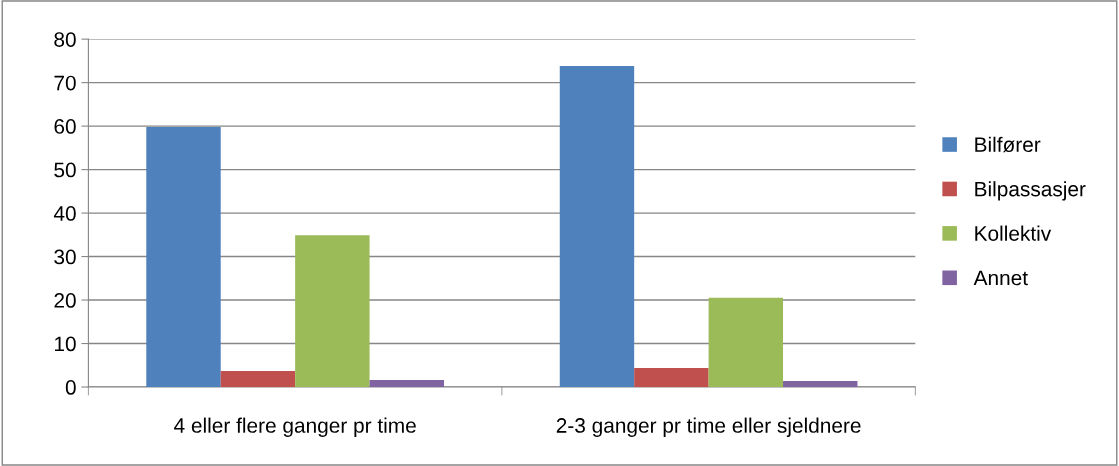  I want to click on x-tick-label: 4 eller flere ganger pr time, so click(295, 427).